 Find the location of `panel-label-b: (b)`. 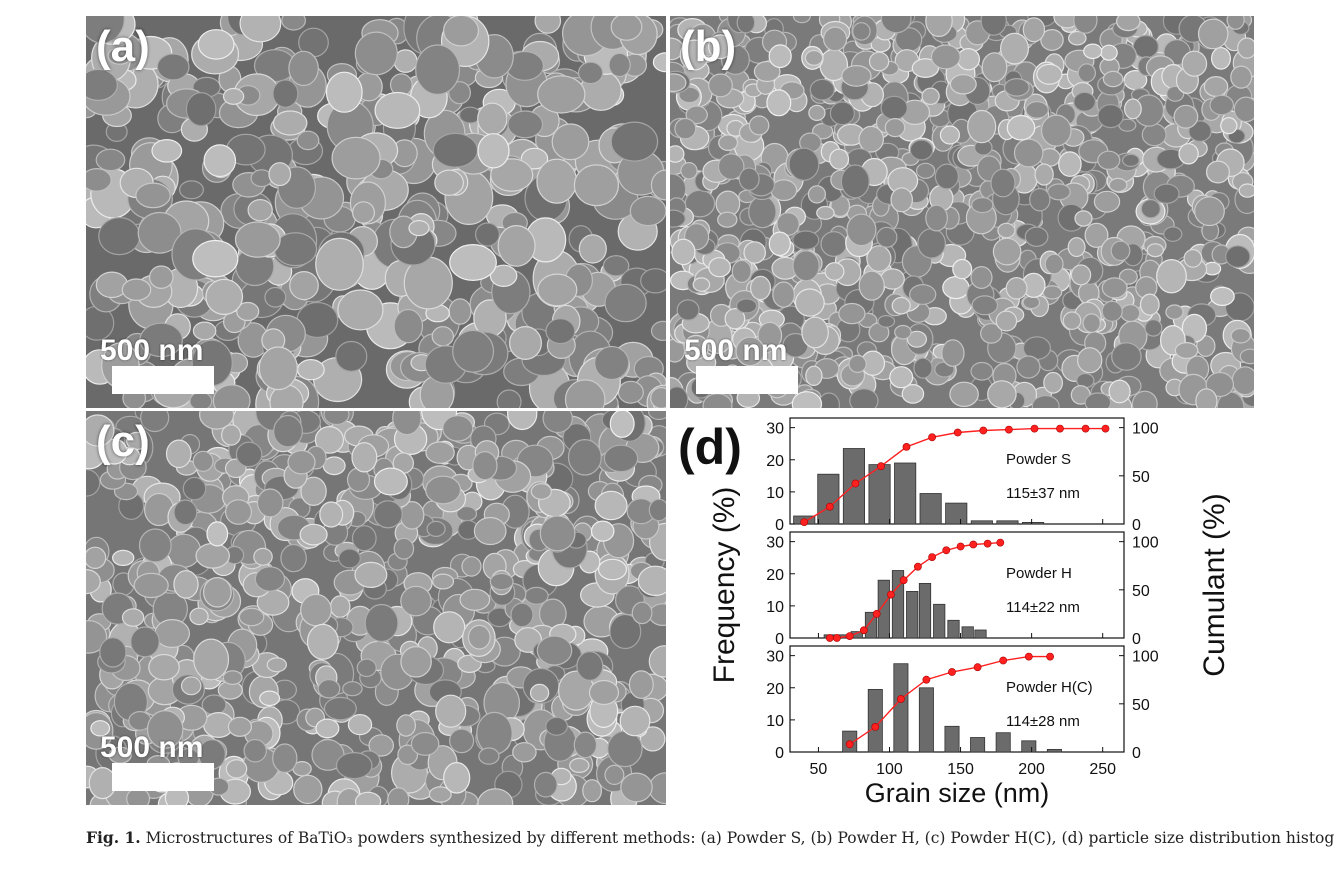

panel-label-b: (b) is located at coordinates (708, 46).